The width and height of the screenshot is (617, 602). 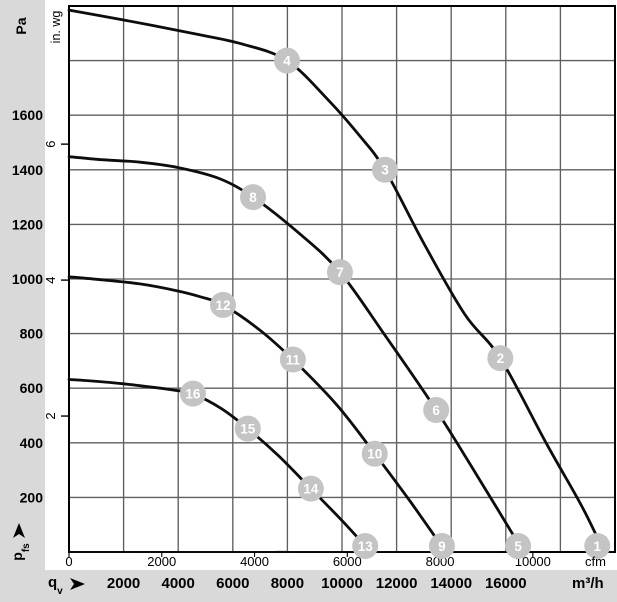 I want to click on pa-tick-label: 1200, so click(x=27, y=224).